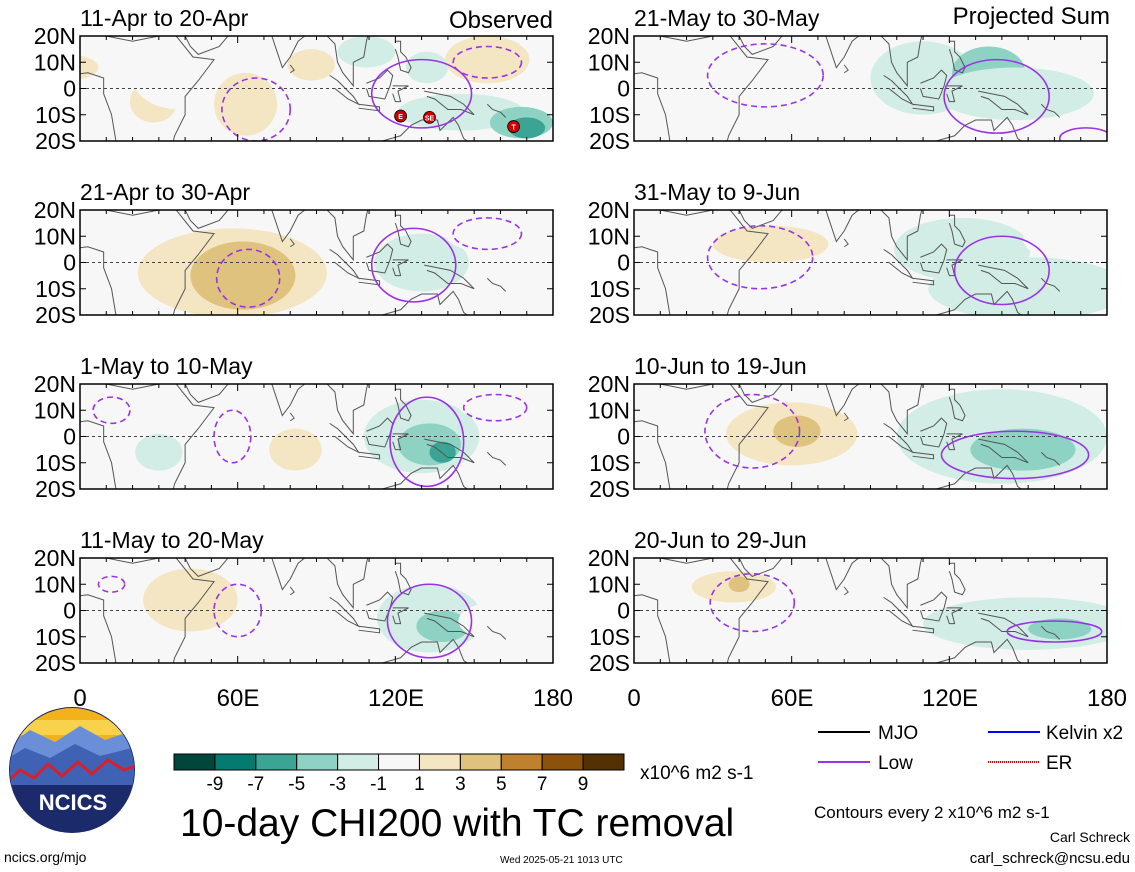 This screenshot has width=1135, height=872. Describe the element at coordinates (501, 784) in the screenshot. I see `colorbar-tick-label: 5` at that location.